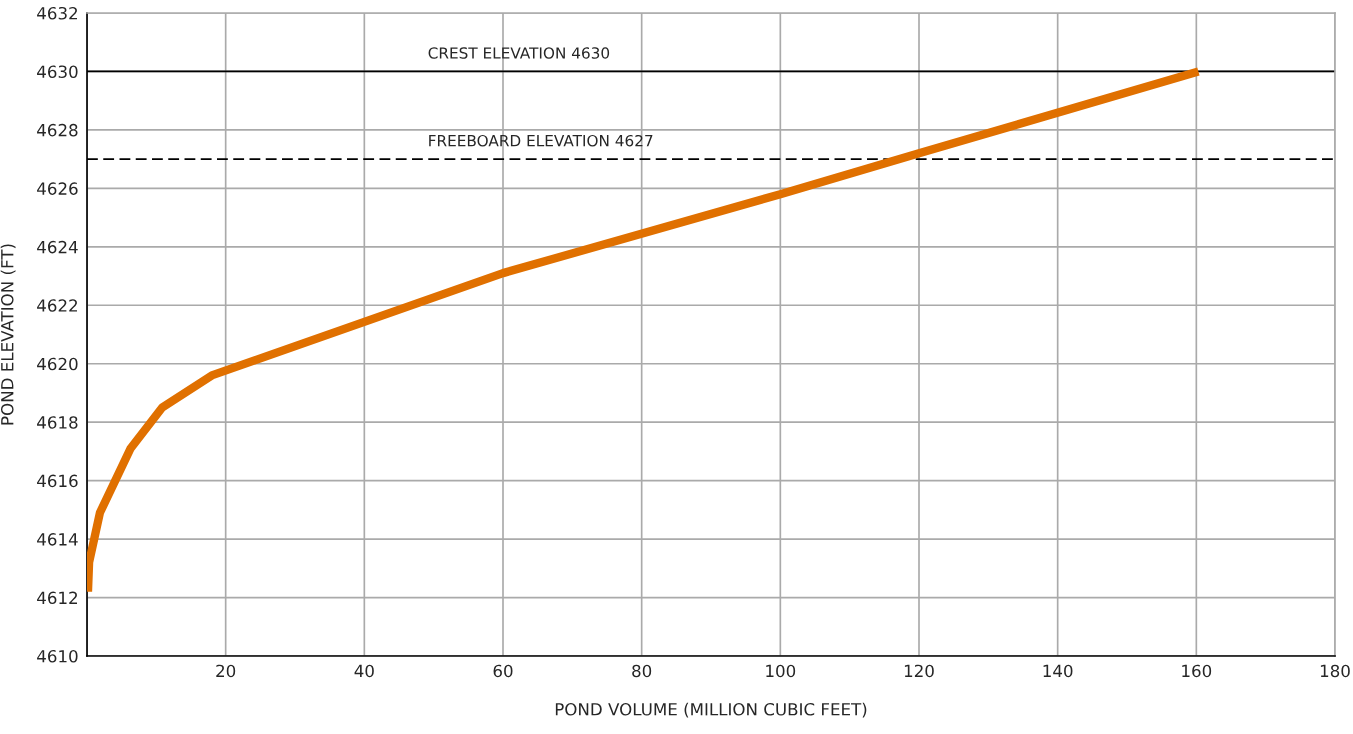 The width and height of the screenshot is (1353, 734). I want to click on y-tick-label: 4632, so click(57, 13).